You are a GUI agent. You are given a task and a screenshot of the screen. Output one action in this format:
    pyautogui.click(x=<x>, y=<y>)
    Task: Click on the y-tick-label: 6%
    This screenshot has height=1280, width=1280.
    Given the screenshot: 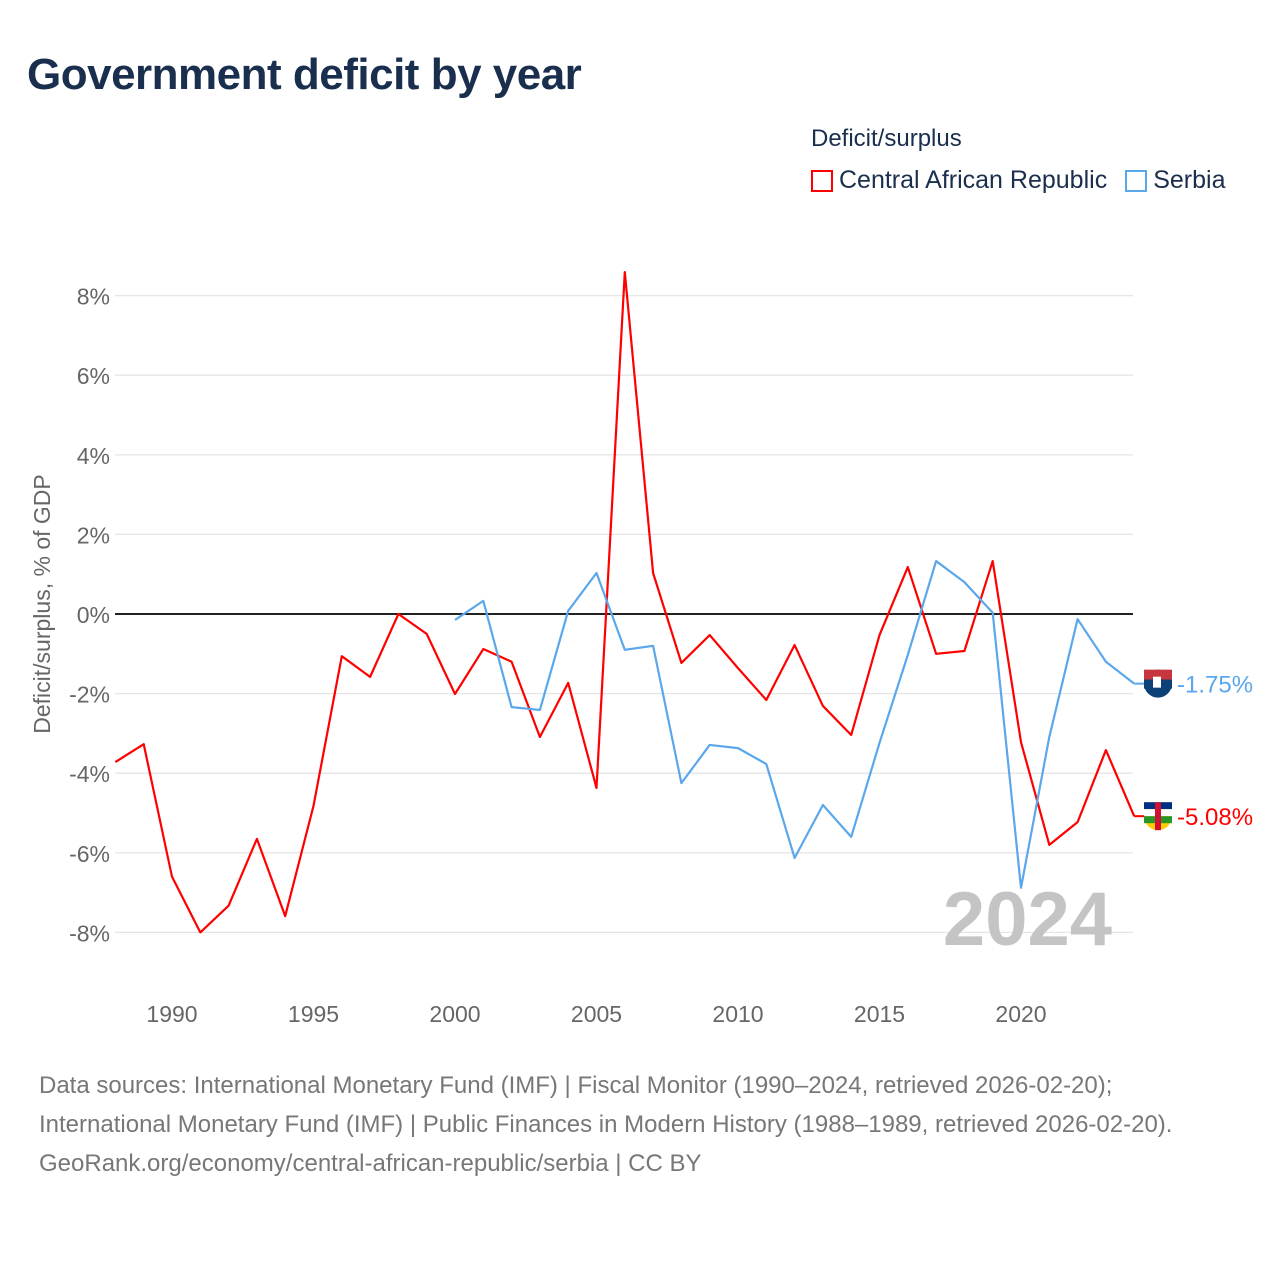 What is the action you would take?
    pyautogui.click(x=93, y=376)
    